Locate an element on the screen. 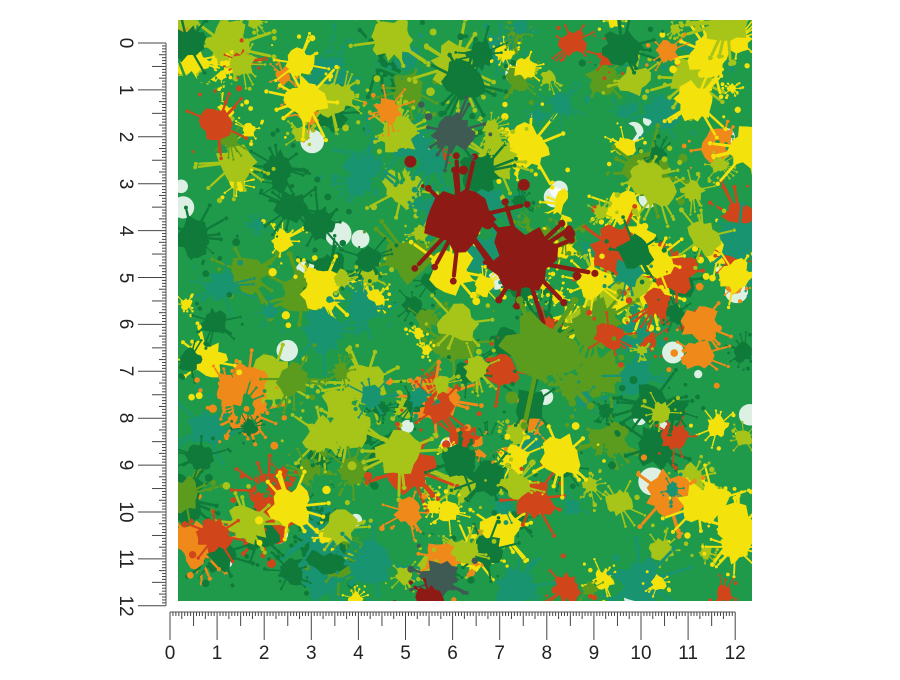 The image size is (900, 680). horizontal-ruler-label: 3 is located at coordinates (311, 654).